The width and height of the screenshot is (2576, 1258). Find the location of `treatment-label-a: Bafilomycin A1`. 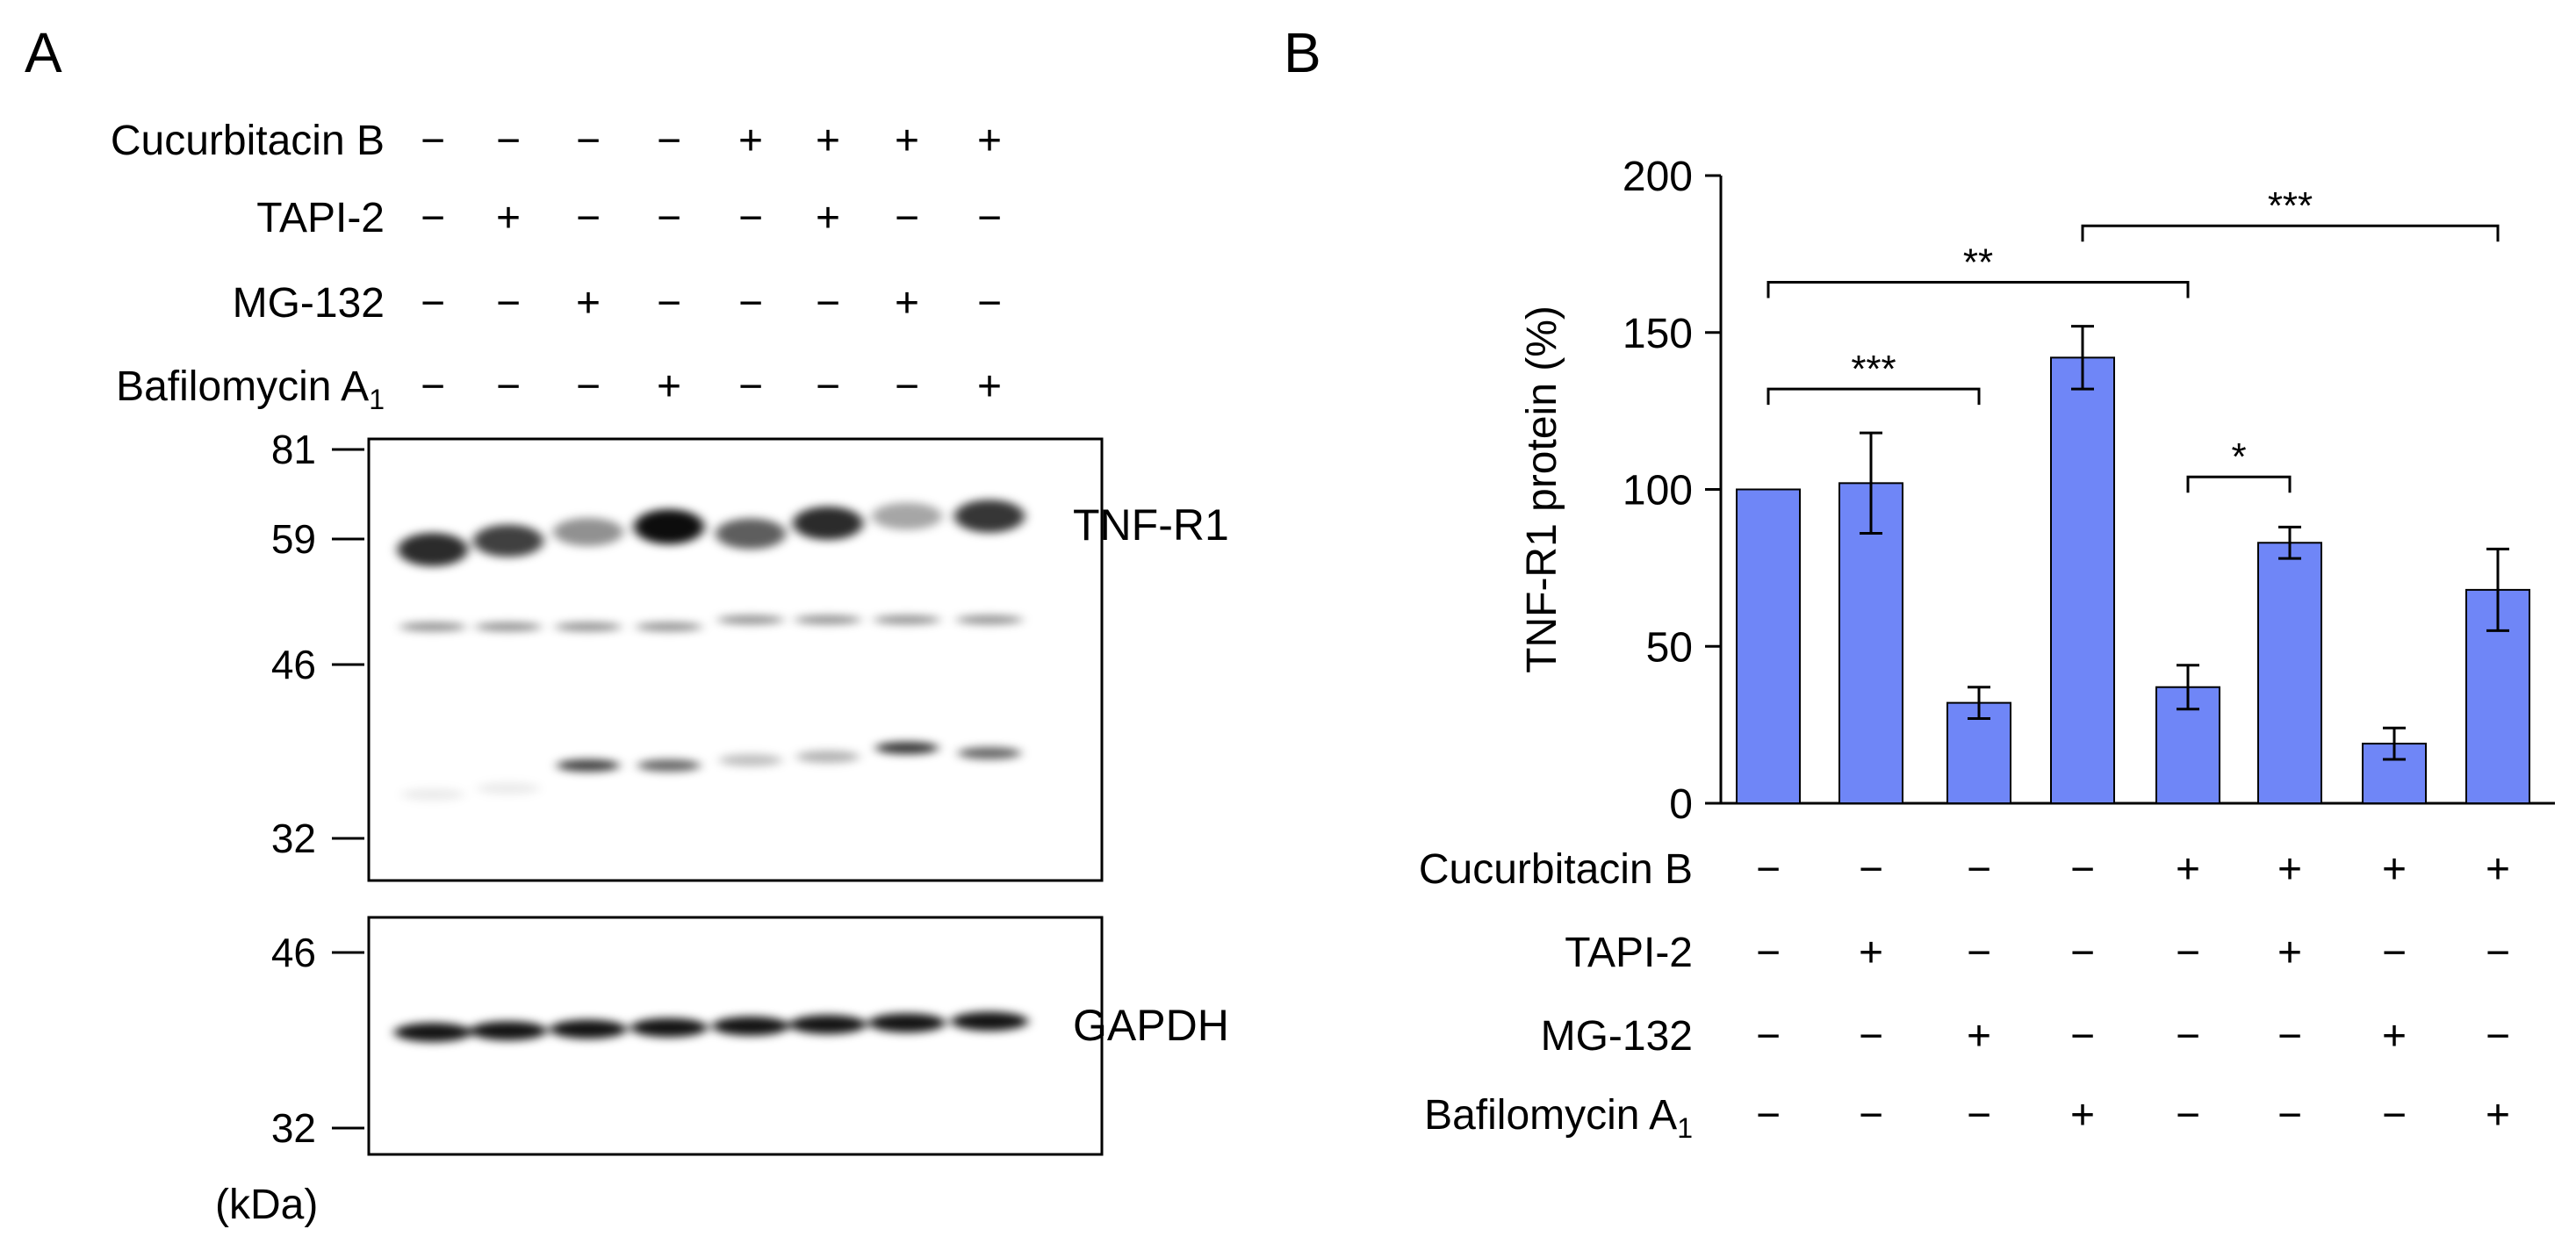

treatment-label-a: Bafilomycin A1 is located at coordinates (250, 389).